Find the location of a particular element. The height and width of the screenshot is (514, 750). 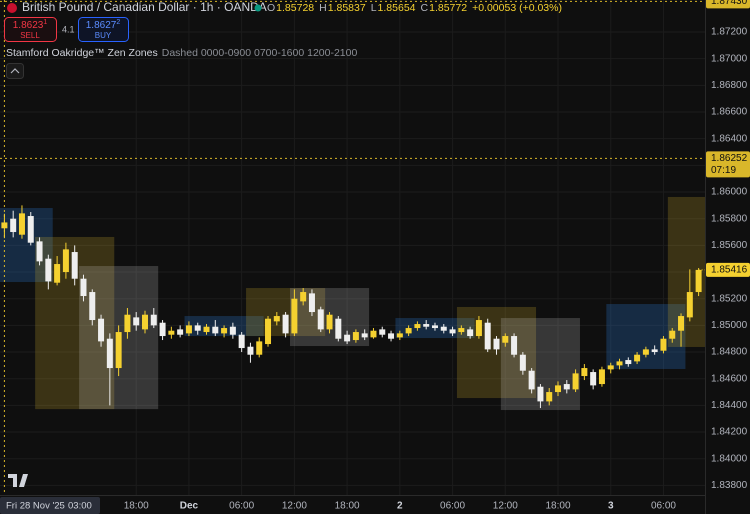

sell-button is located at coordinates (30, 29).